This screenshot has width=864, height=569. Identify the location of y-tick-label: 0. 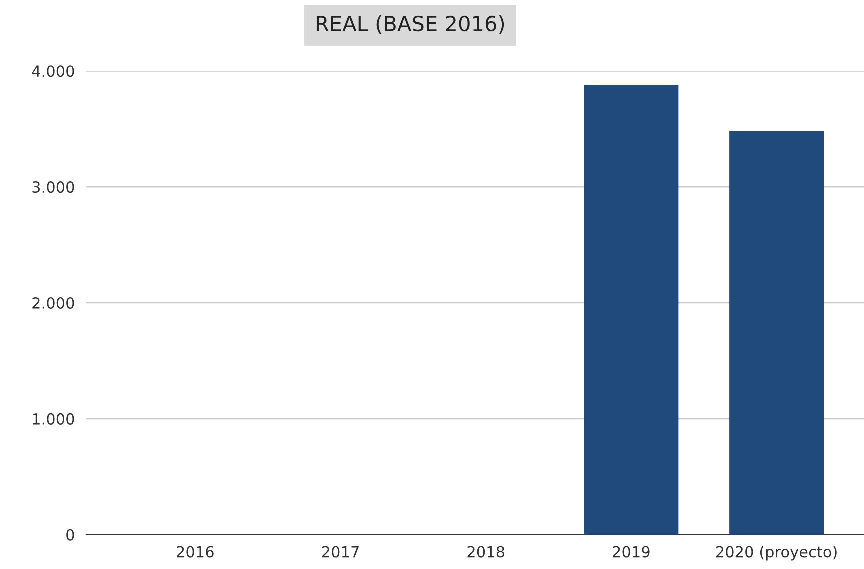
(70, 535).